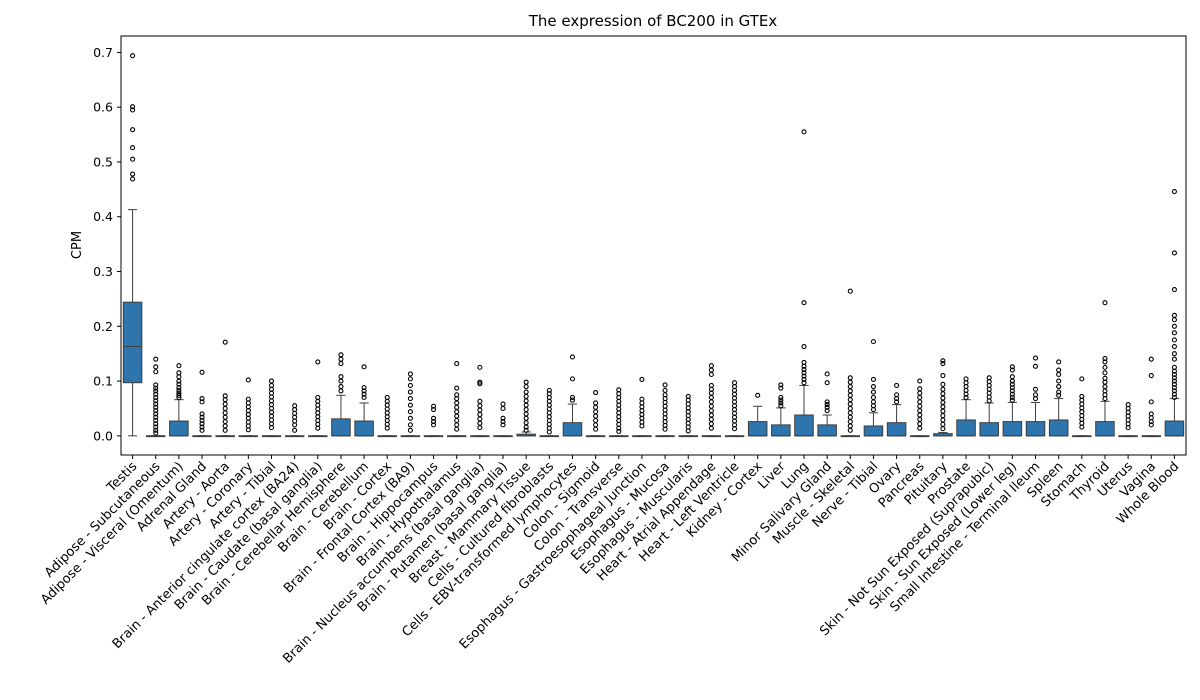  I want to click on y-axis-label: CPM, so click(77, 245).